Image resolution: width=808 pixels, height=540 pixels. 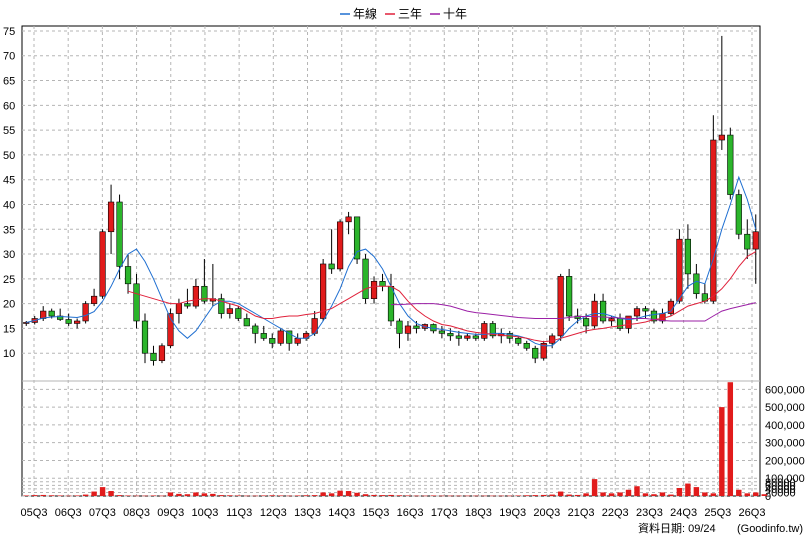 I want to click on x-tick-label: 14Q3, so click(x=341, y=513).